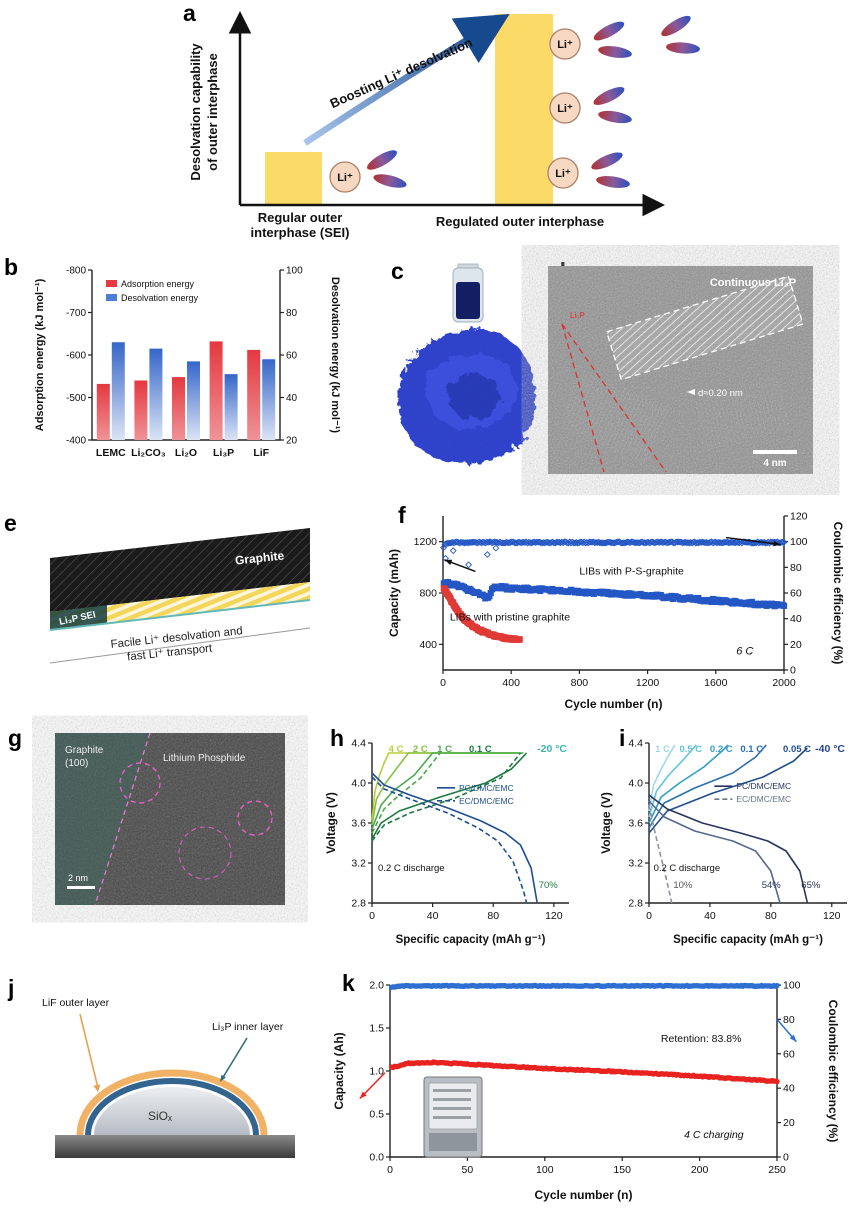  What do you see at coordinates (204, 758) in the screenshot?
I see `lithium-phosphide-label: Lithium Phosphide` at bounding box center [204, 758].